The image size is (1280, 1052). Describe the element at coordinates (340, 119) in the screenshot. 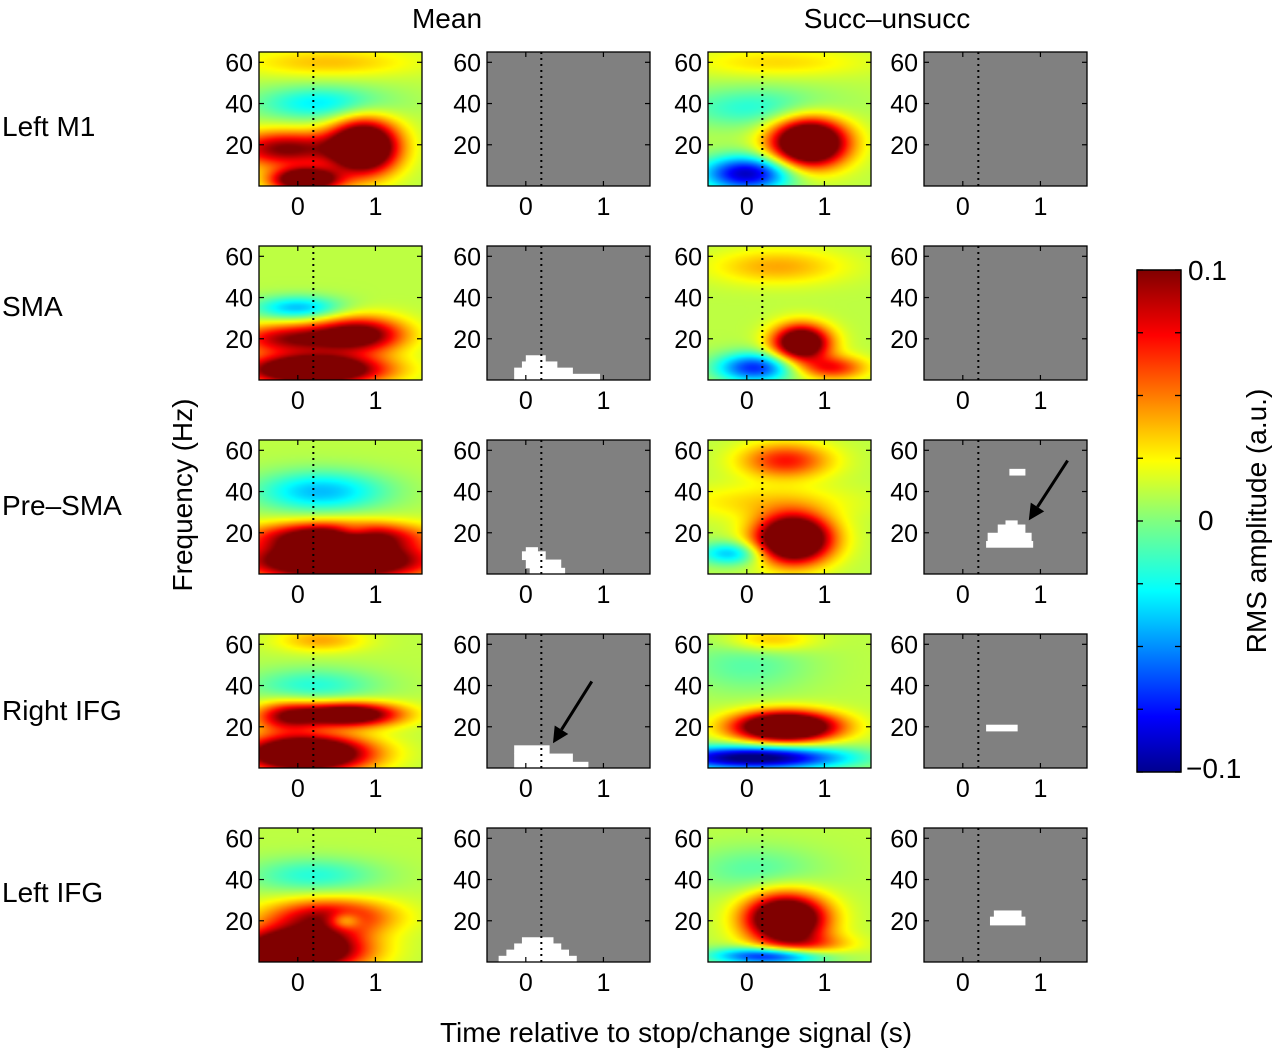

I see `heatmap-left-m1-mean` at that location.